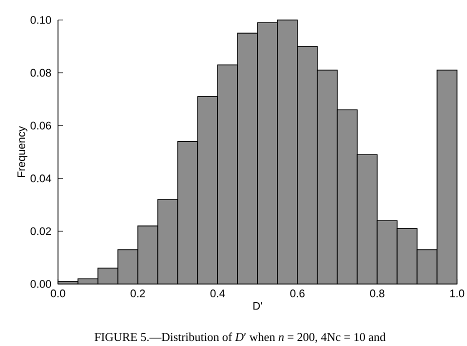 Image resolution: width=467 pixels, height=346 pixels. Describe the element at coordinates (41, 178) in the screenshot. I see `y-tick-label: 0.04` at that location.